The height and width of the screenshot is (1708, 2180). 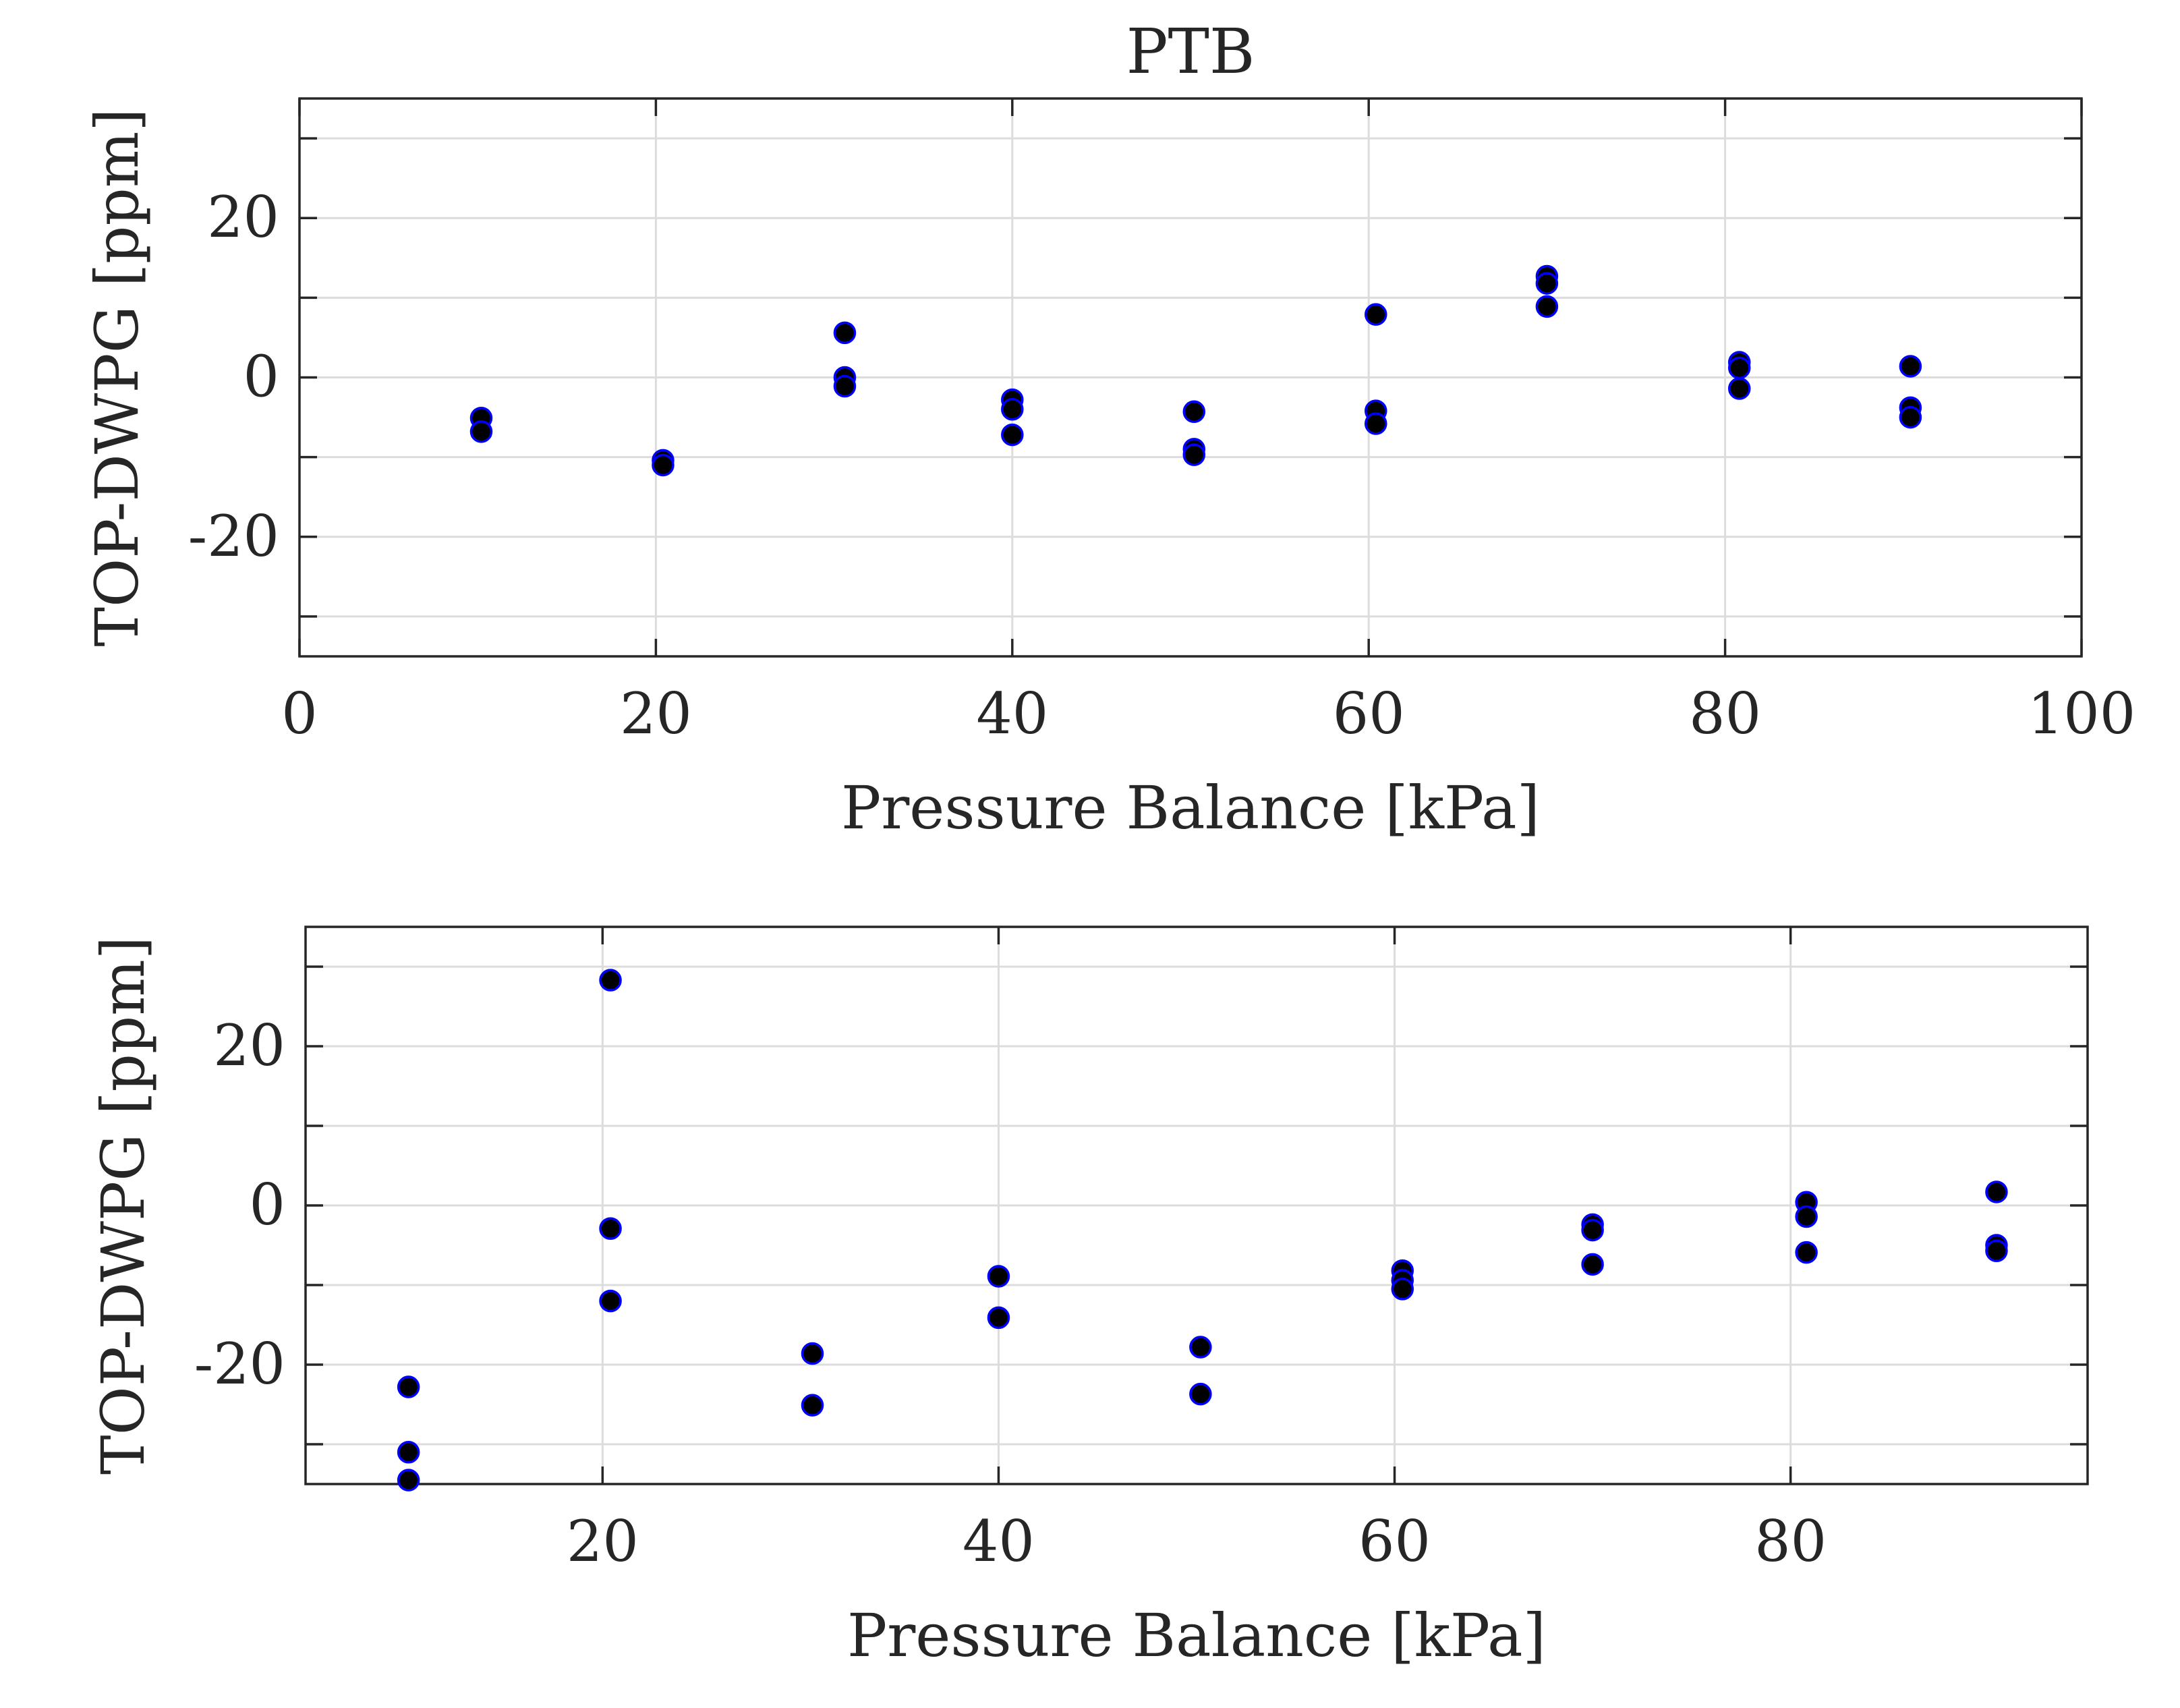 What do you see at coordinates (2081, 714) in the screenshot?
I see `x-tick-label: 100` at bounding box center [2081, 714].